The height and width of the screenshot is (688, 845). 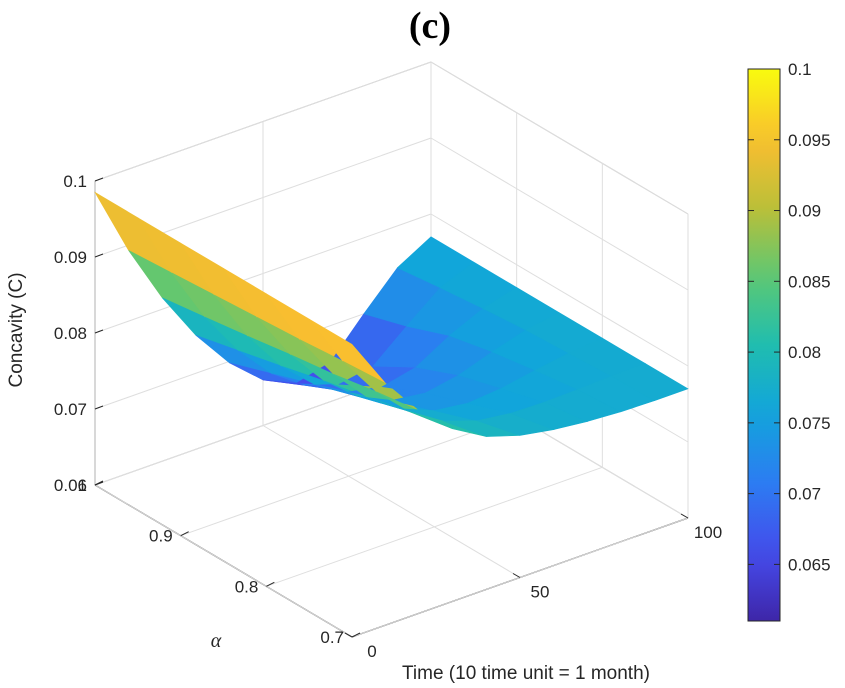 What do you see at coordinates (430, 26) in the screenshot?
I see `panel-label: (c)` at bounding box center [430, 26].